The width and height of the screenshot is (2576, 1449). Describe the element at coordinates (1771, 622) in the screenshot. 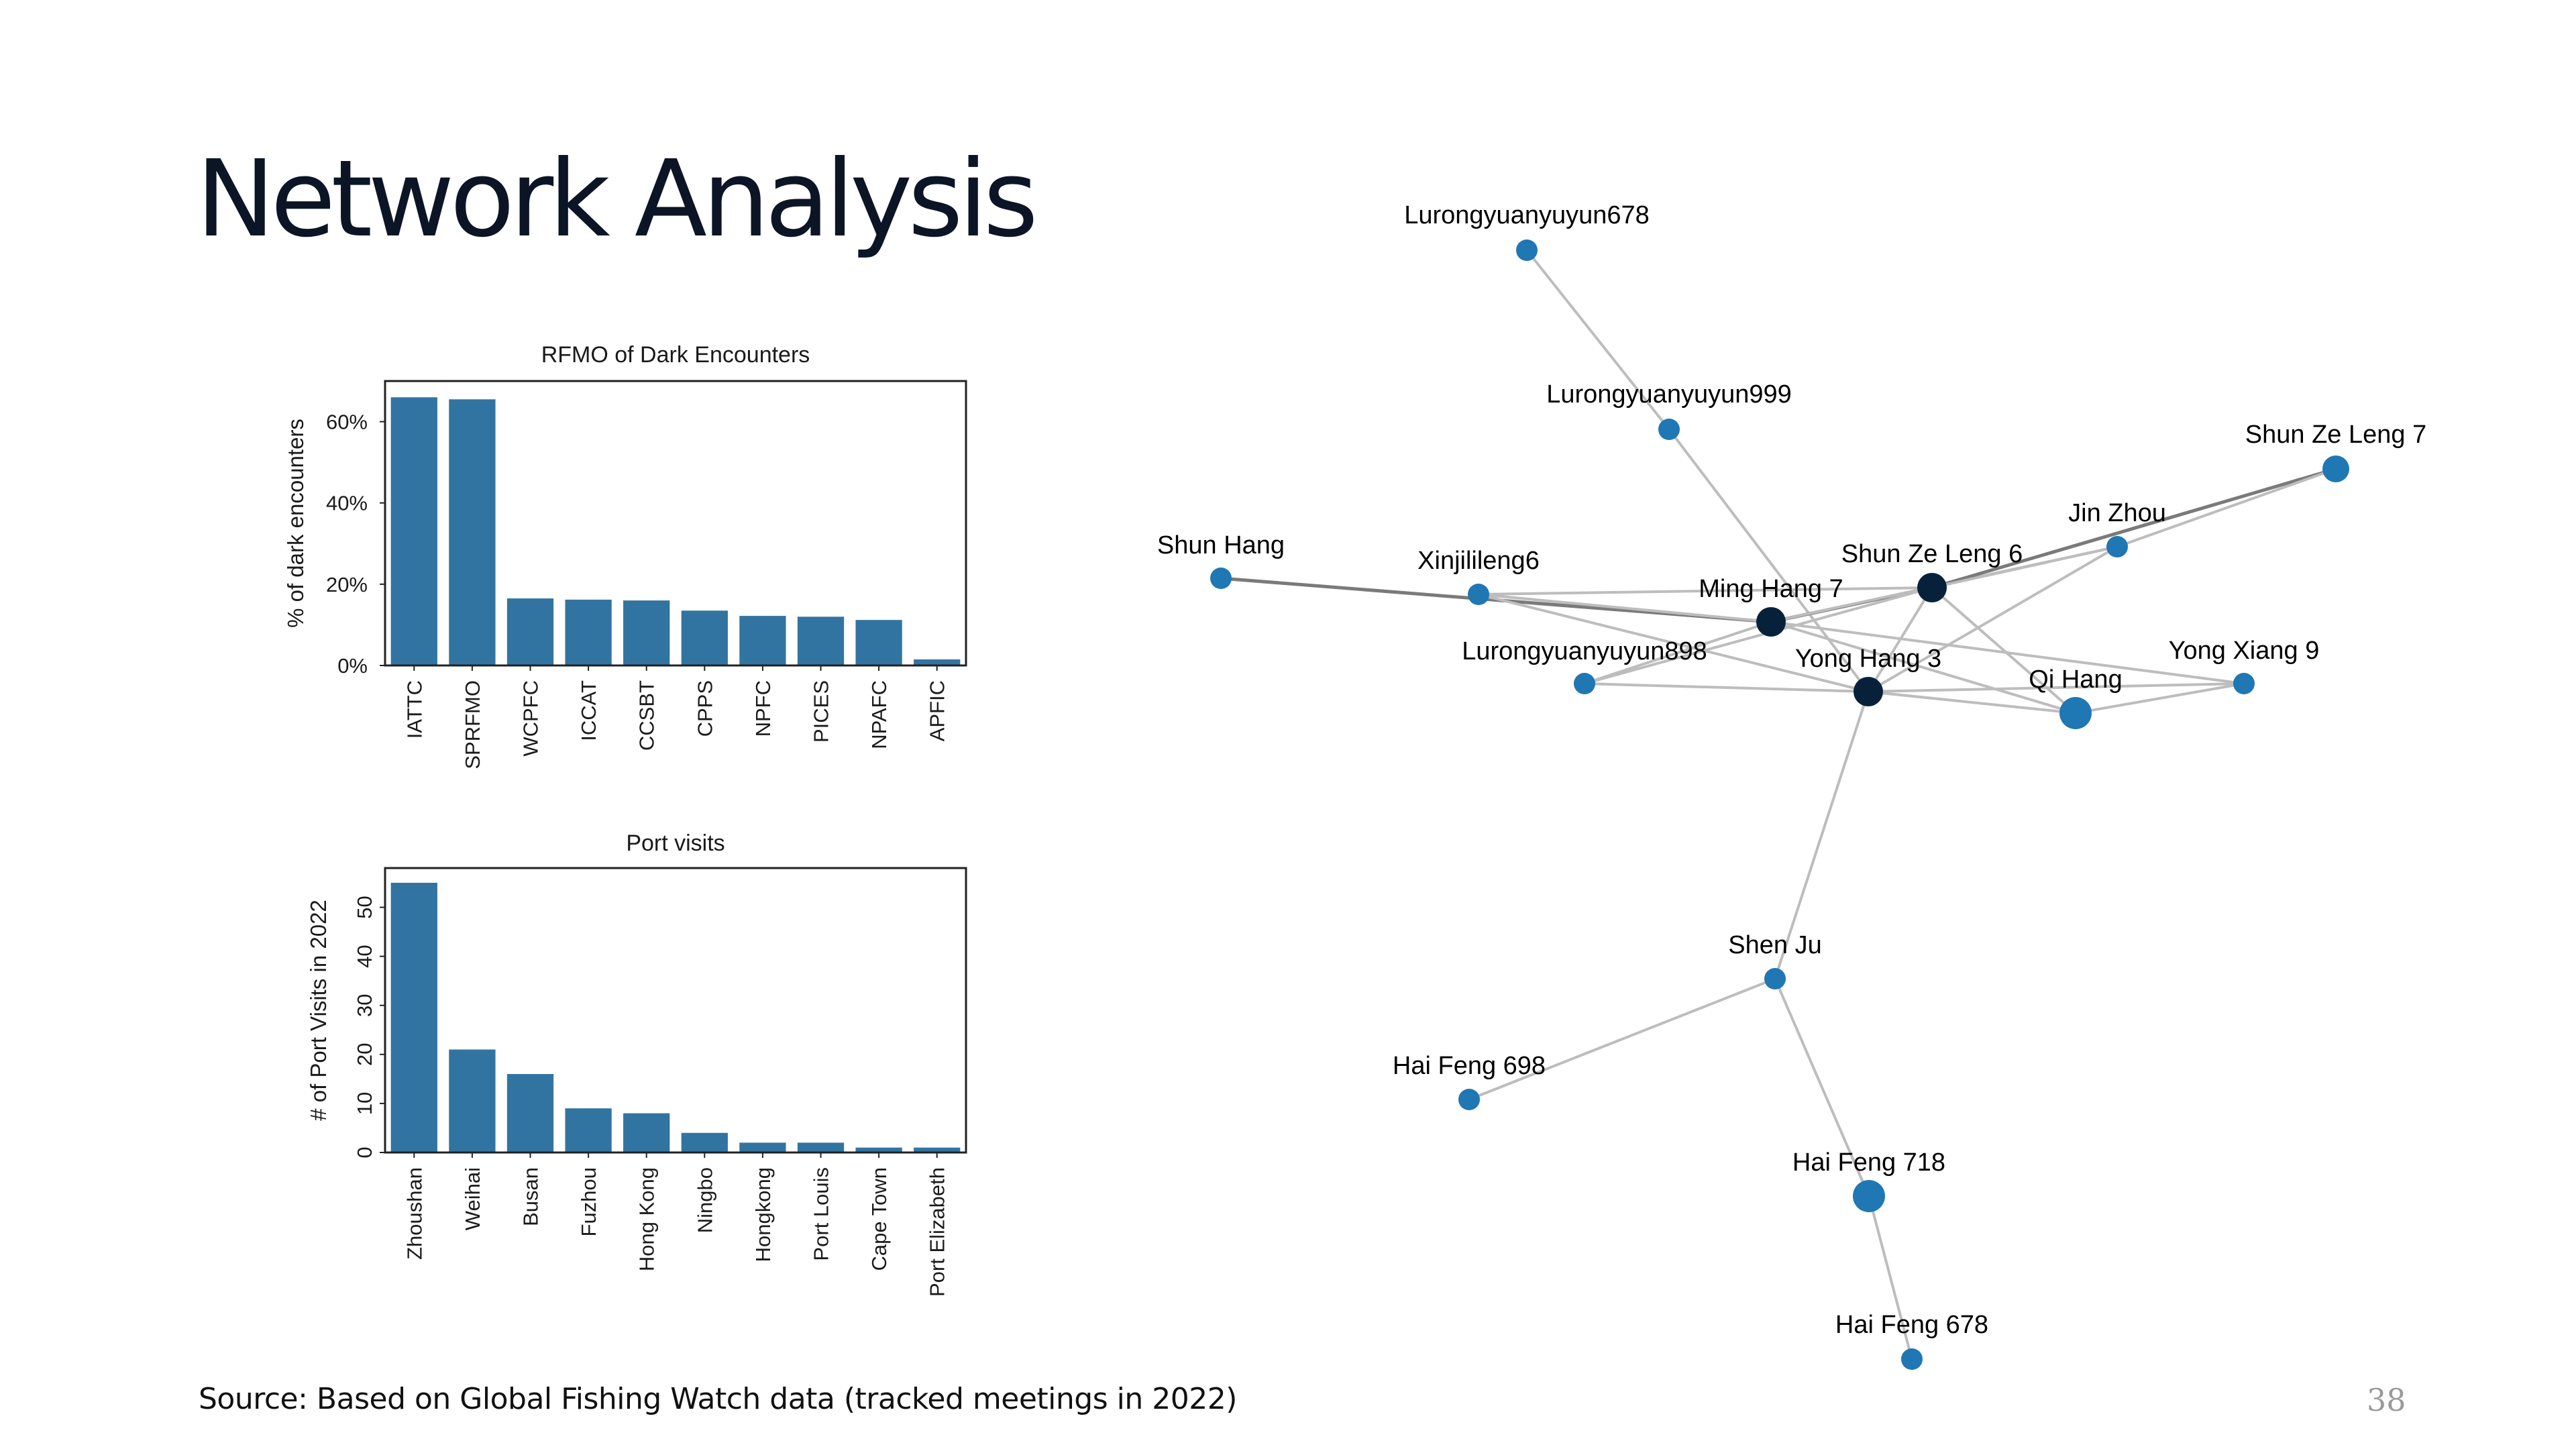

I see `node-minghang7` at that location.